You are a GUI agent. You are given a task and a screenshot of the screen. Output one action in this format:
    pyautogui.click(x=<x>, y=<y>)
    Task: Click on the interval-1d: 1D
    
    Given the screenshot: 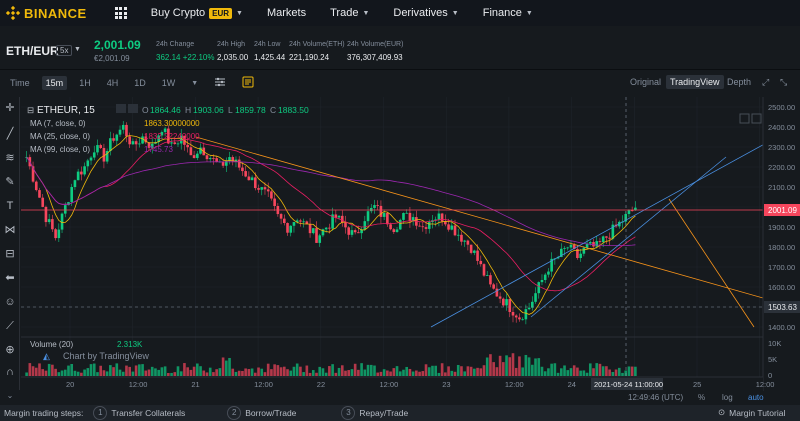 What is the action you would take?
    pyautogui.click(x=140, y=83)
    